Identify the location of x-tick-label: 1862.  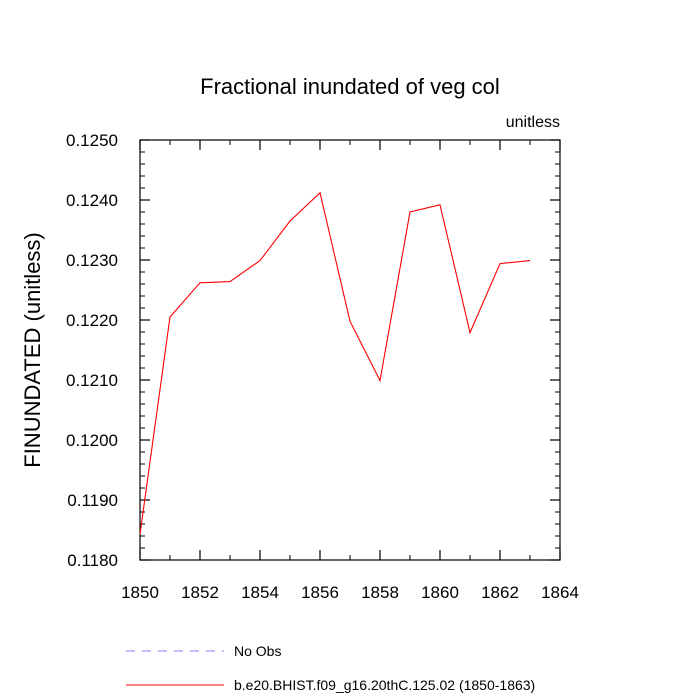
(500, 592).